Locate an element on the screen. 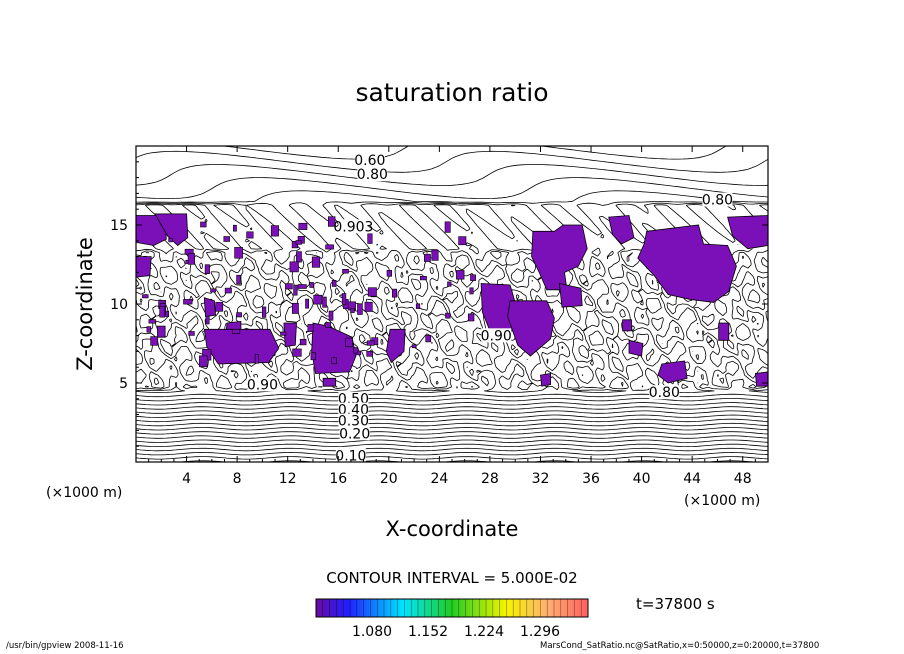 Image resolution: width=904 pixels, height=654 pixels. x-tick-label: 36 is located at coordinates (591, 479).